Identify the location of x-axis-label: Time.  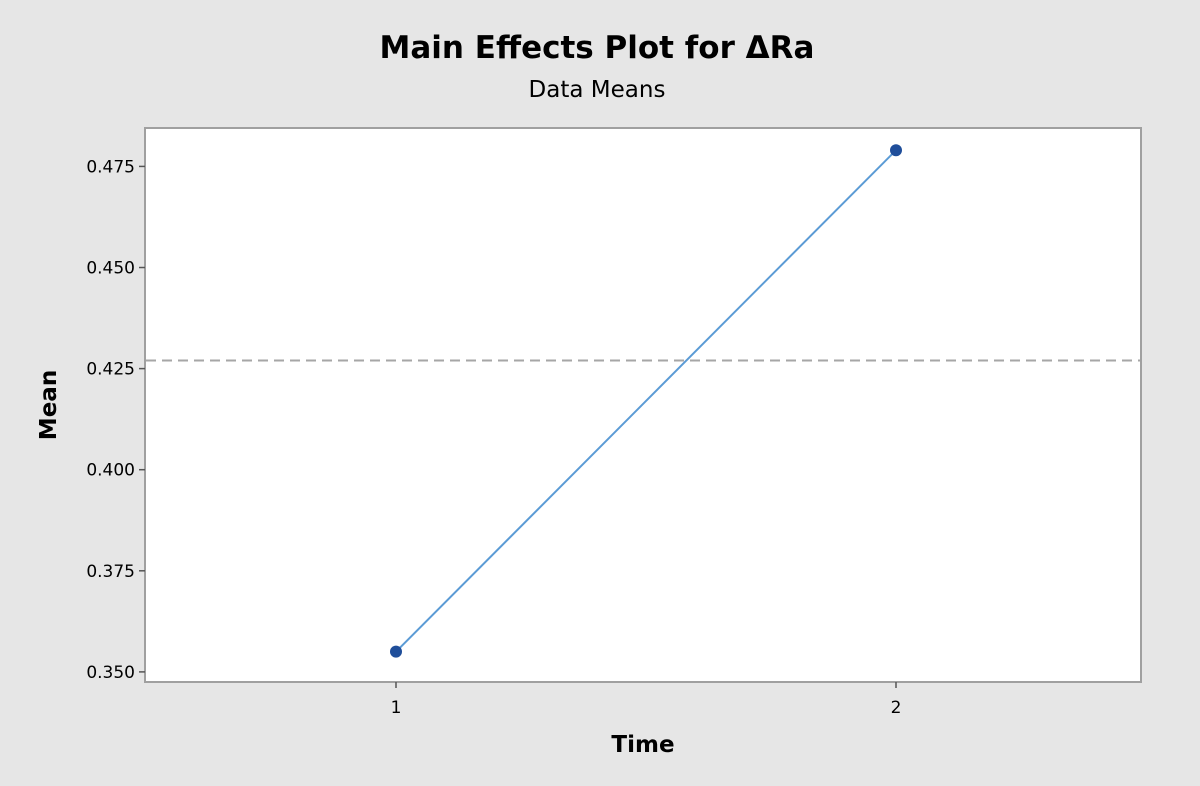
(642, 745).